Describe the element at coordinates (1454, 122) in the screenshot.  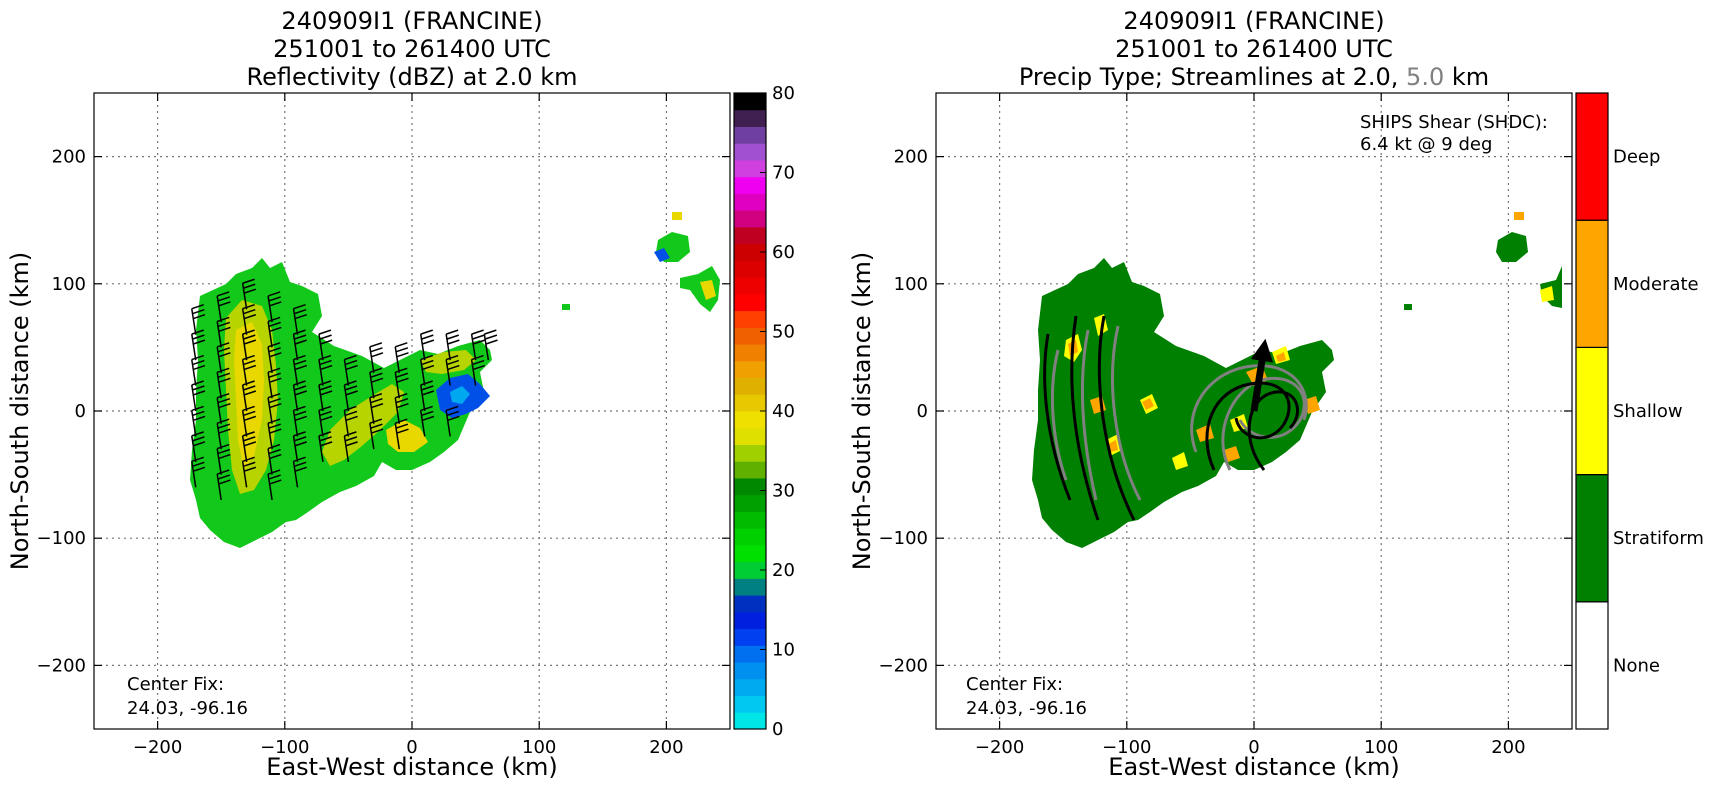
I see `shear-label: SHIPS Shear (SHDC):` at that location.